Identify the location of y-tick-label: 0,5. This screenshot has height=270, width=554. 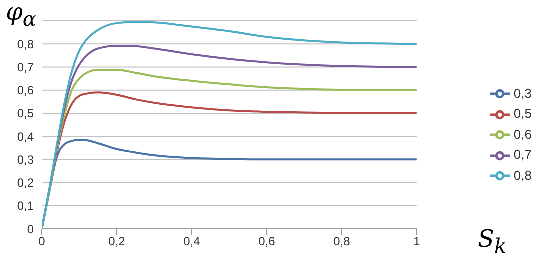
(25, 113).